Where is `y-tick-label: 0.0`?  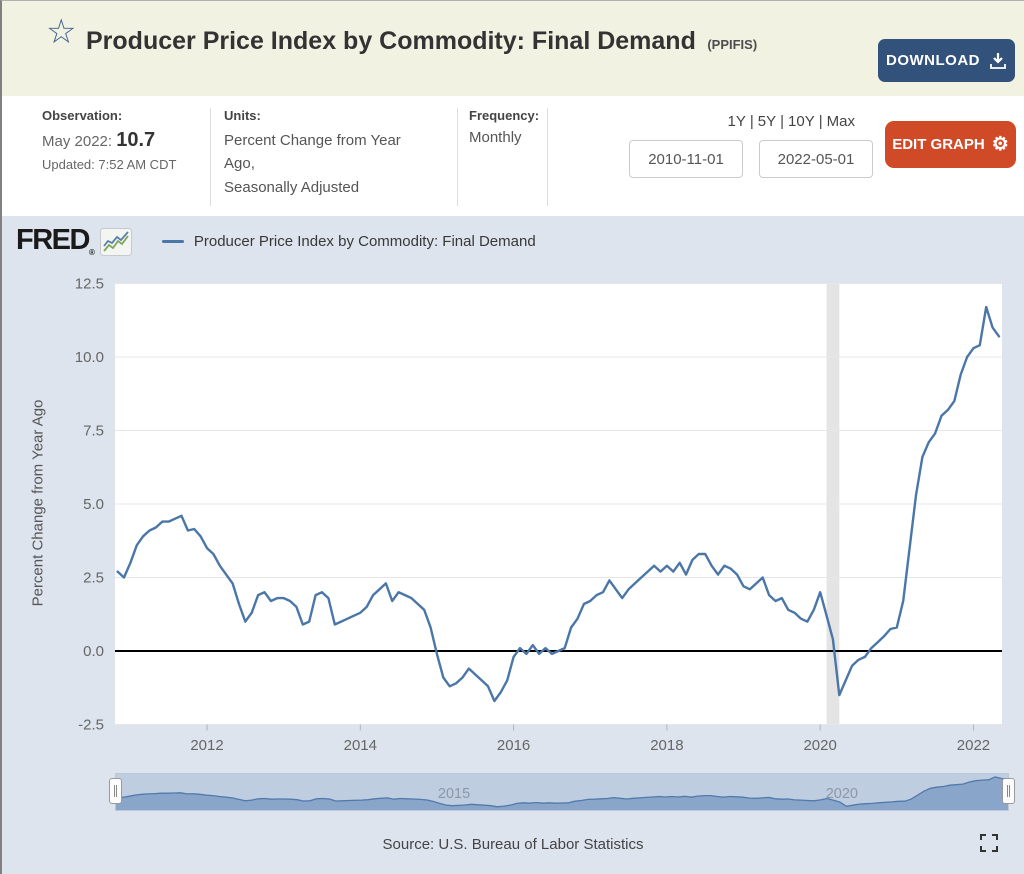
y-tick-label: 0.0 is located at coordinates (93, 651).